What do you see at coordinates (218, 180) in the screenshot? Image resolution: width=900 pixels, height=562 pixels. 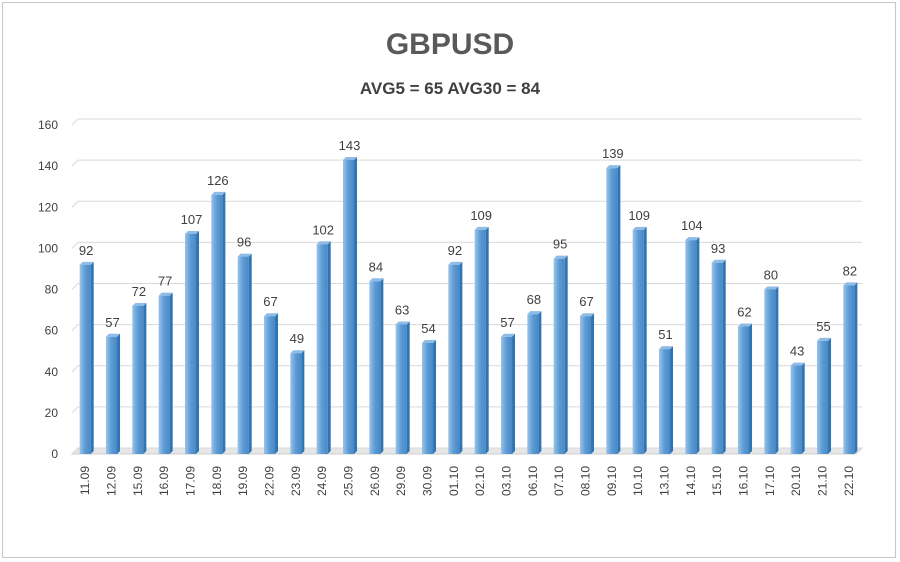 I see `data-label: 126` at bounding box center [218, 180].